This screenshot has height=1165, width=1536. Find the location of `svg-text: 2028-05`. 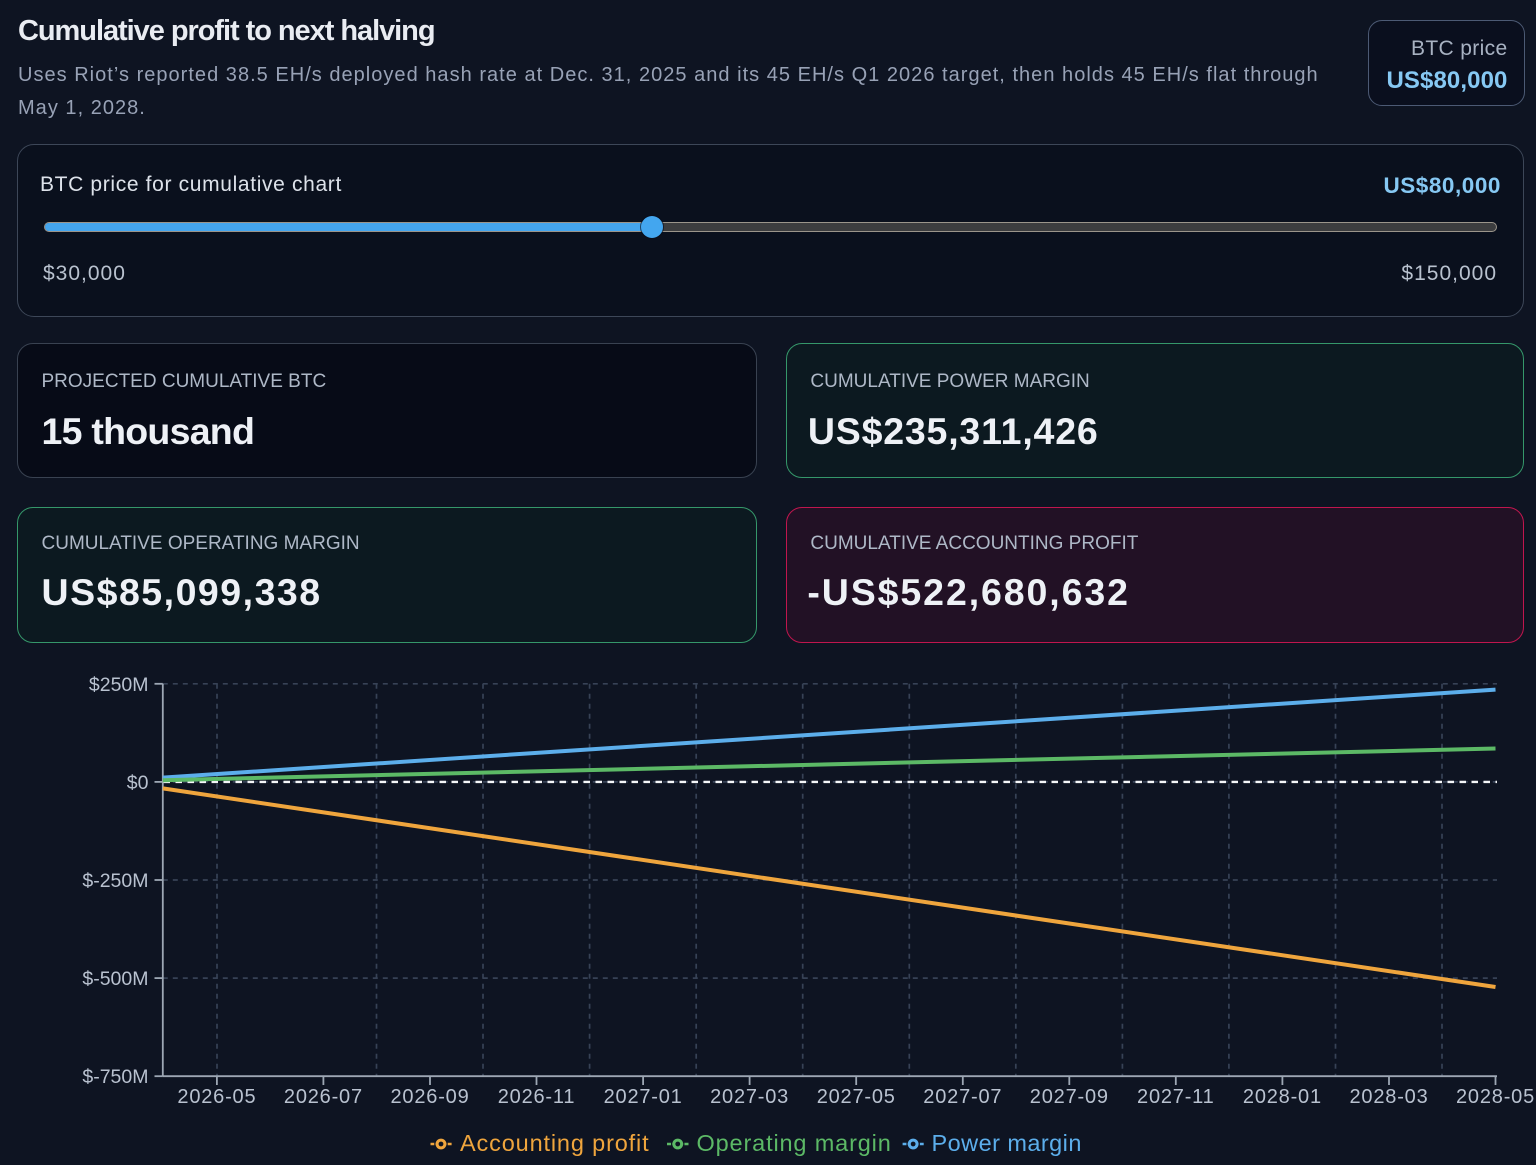

svg-text: 2028-05 is located at coordinates (1495, 1097).